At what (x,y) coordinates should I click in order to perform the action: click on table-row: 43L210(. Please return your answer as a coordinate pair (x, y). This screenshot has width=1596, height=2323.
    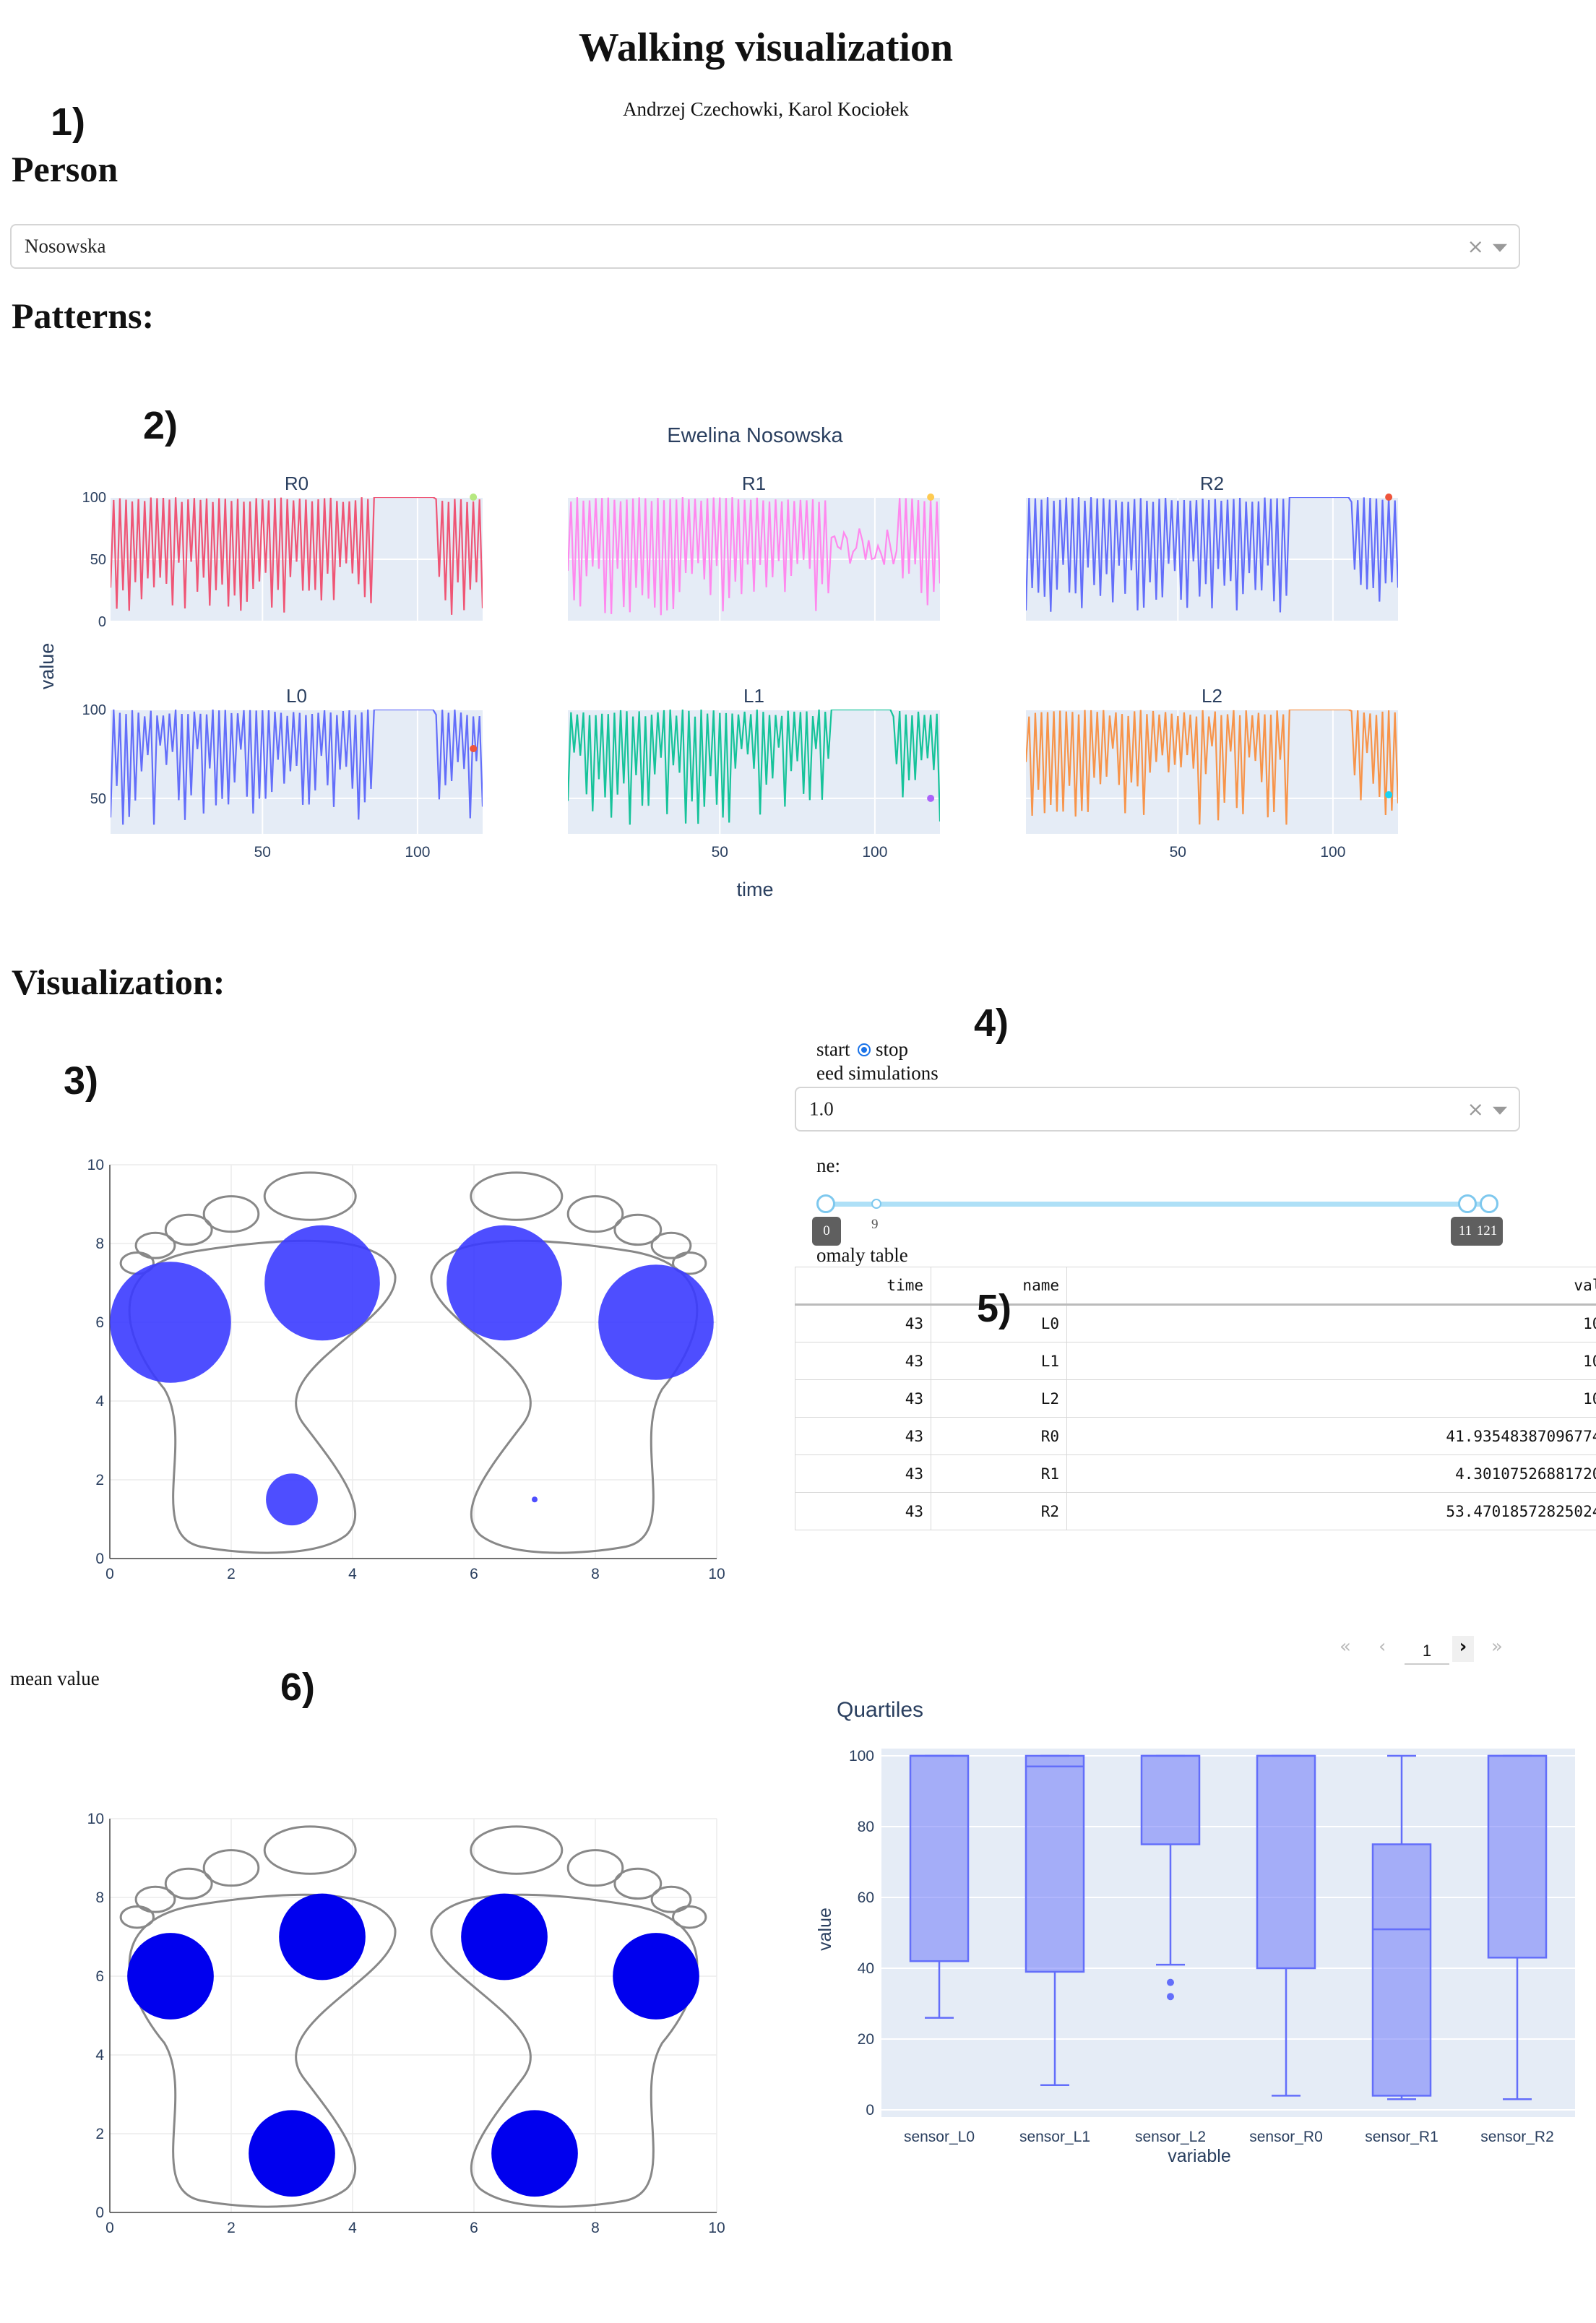
    Looking at the image, I should click on (1195, 1398).